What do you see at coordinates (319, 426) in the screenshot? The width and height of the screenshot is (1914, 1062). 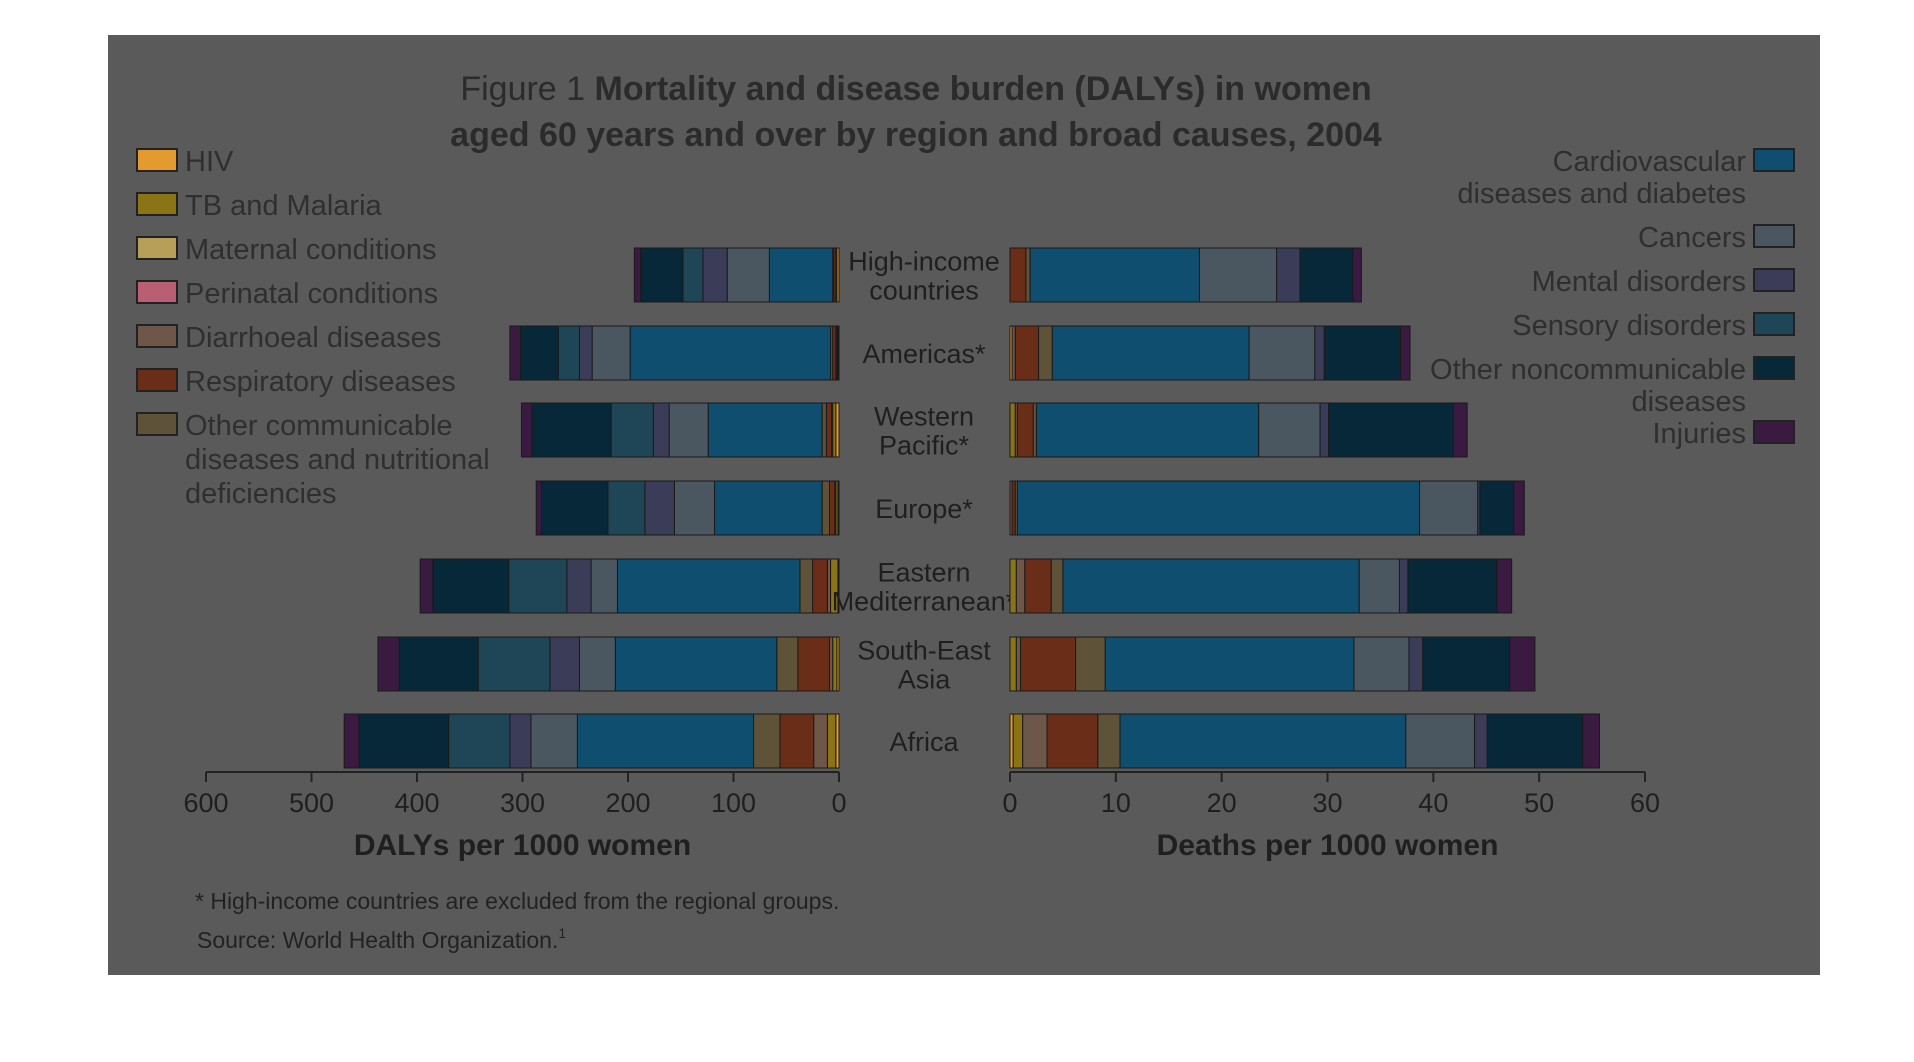 I see `legend-label: Other communicable` at bounding box center [319, 426].